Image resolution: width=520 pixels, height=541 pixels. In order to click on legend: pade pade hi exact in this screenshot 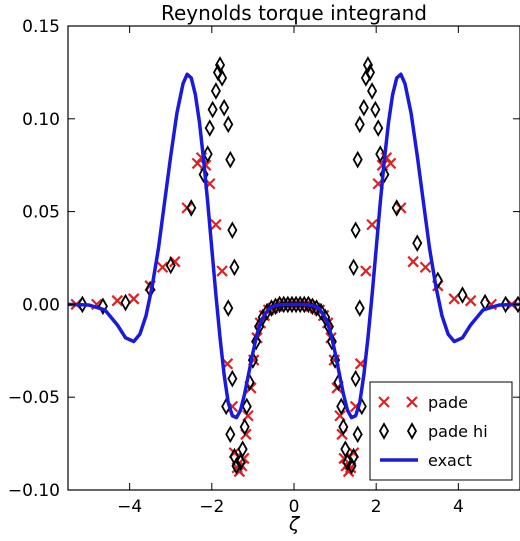, I will do `click(441, 431)`.